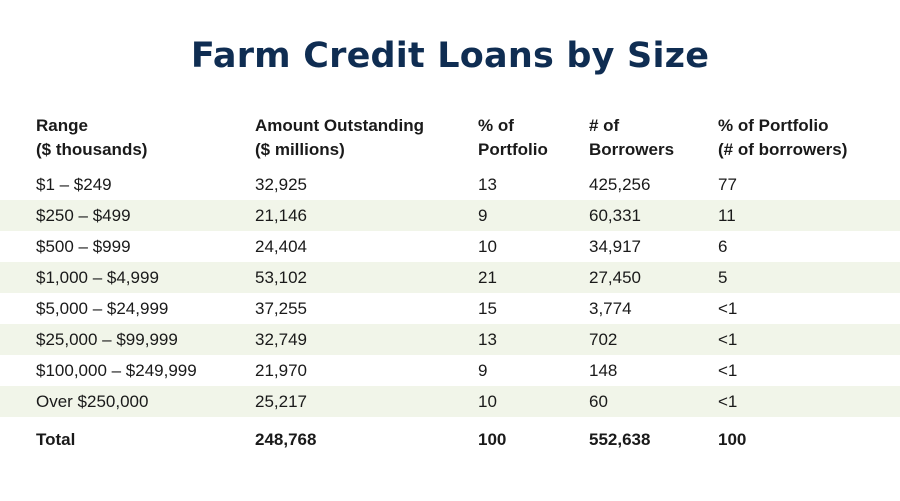 This screenshot has width=900, height=501. Describe the element at coordinates (281, 339) in the screenshot. I see `cell-amount: 32,749` at that location.